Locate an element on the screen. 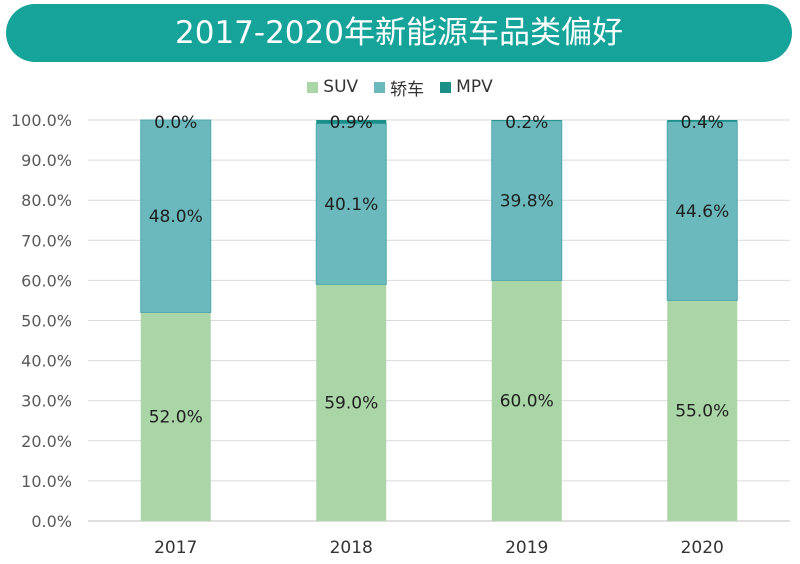 This screenshot has width=800, height=564. y-tick-label: 40.0% is located at coordinates (46, 361).